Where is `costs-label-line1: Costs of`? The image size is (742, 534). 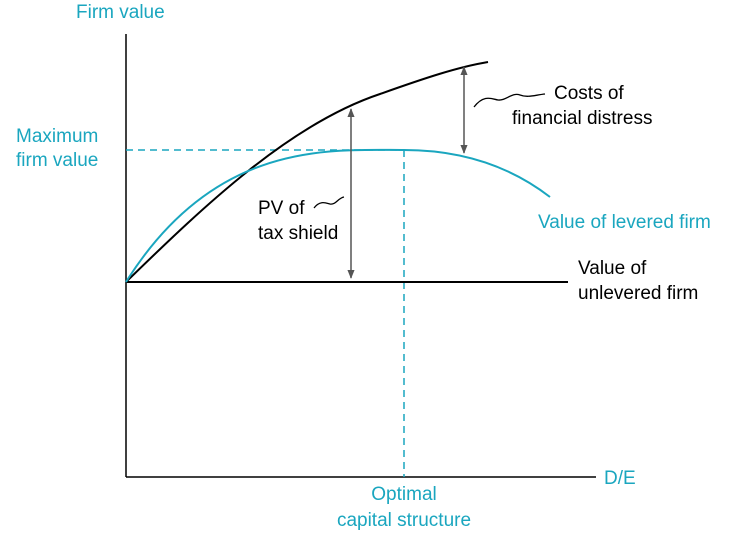
costs-label-line1: Costs of is located at coordinates (589, 93).